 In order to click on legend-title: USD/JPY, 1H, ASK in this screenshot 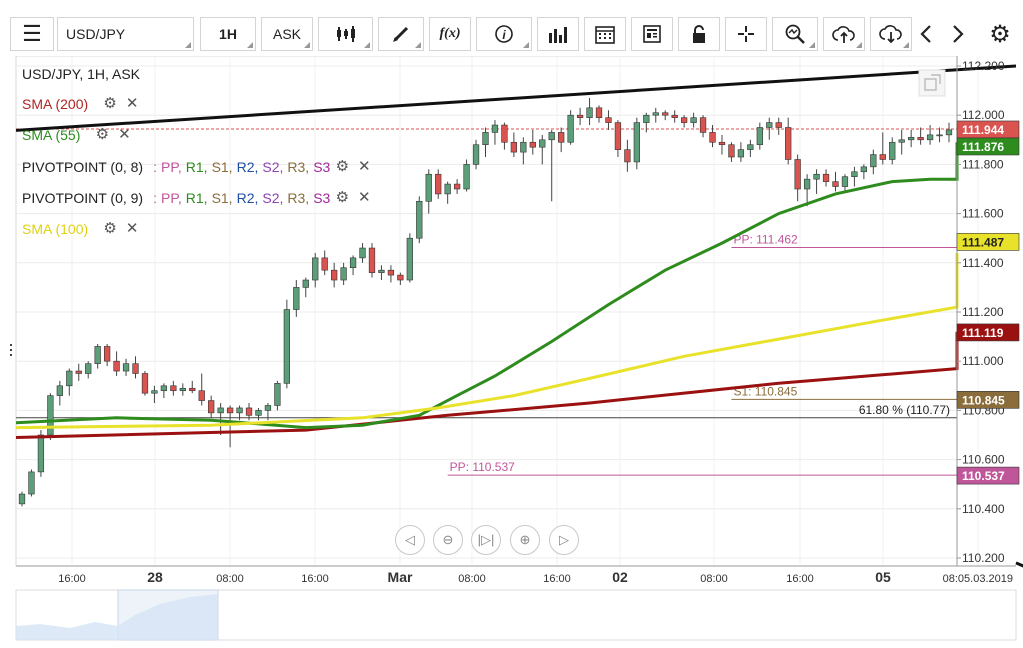, I will do `click(81, 74)`.